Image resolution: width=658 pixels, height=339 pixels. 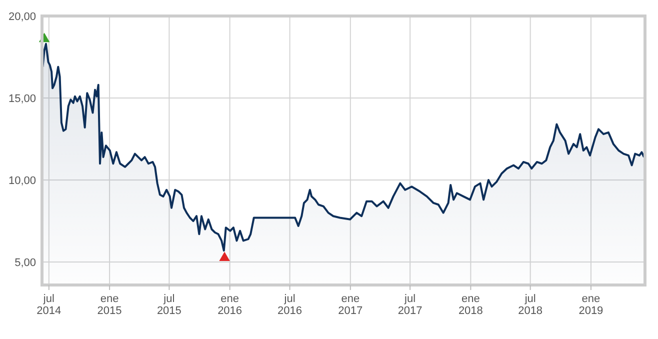 What do you see at coordinates (530, 305) in the screenshot?
I see `x-tick-label: jul 2018` at bounding box center [530, 305].